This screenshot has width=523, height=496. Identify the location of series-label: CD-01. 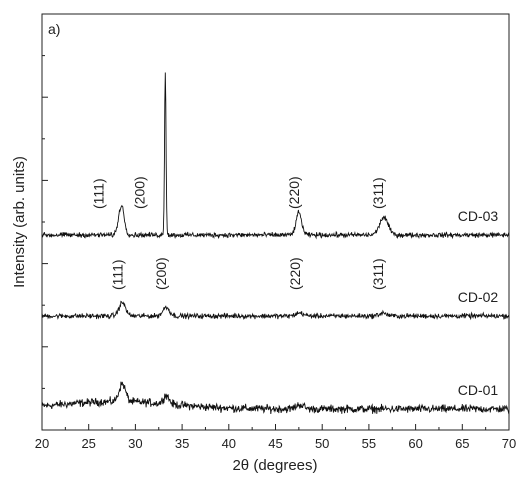
(478, 390).